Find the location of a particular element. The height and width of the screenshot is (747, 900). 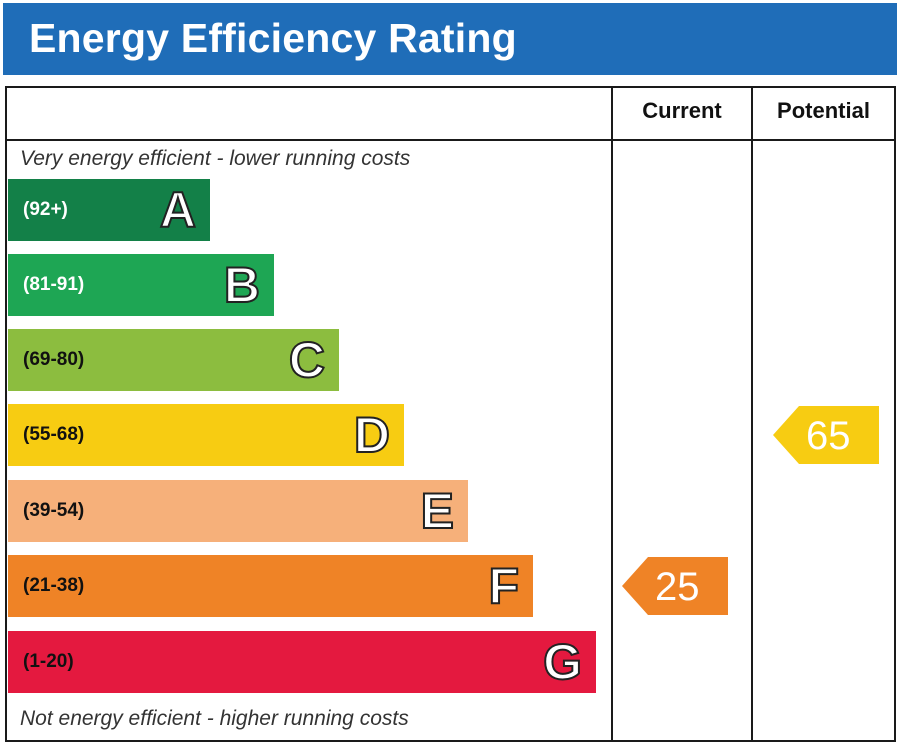

band-d: (55-68) D is located at coordinates (206, 435).